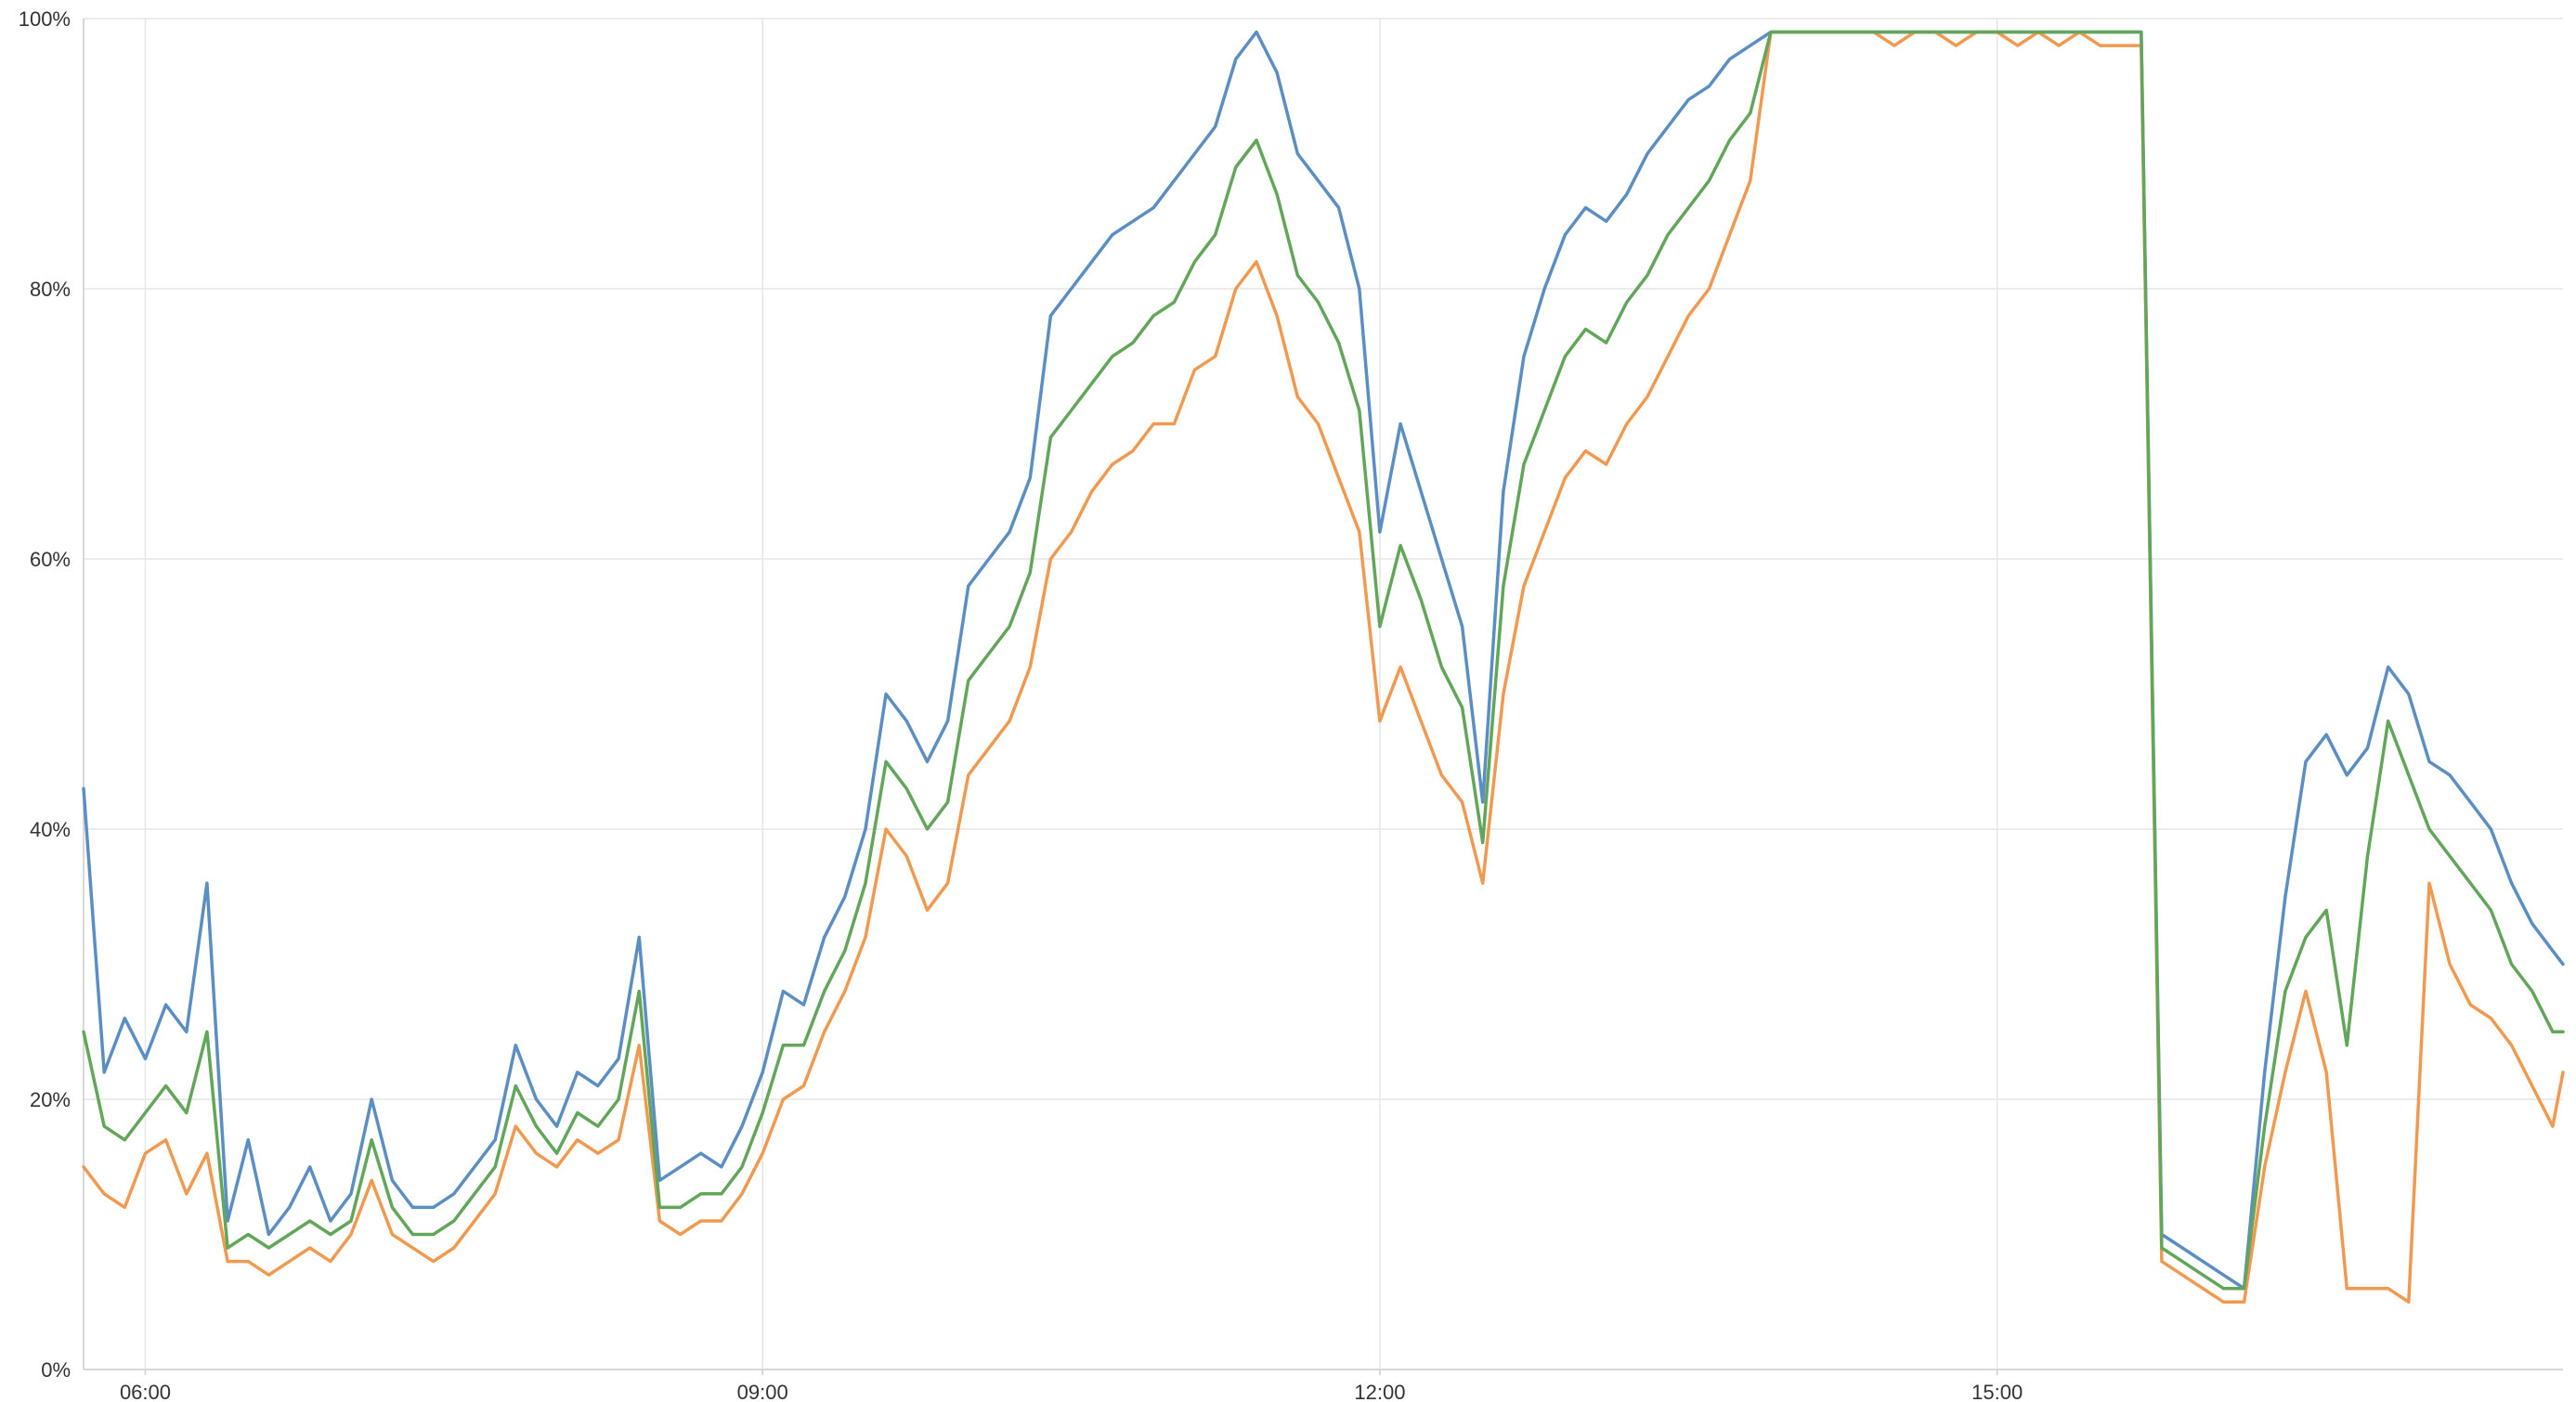  I want to click on x-tick-label: 06:00, so click(146, 1391).